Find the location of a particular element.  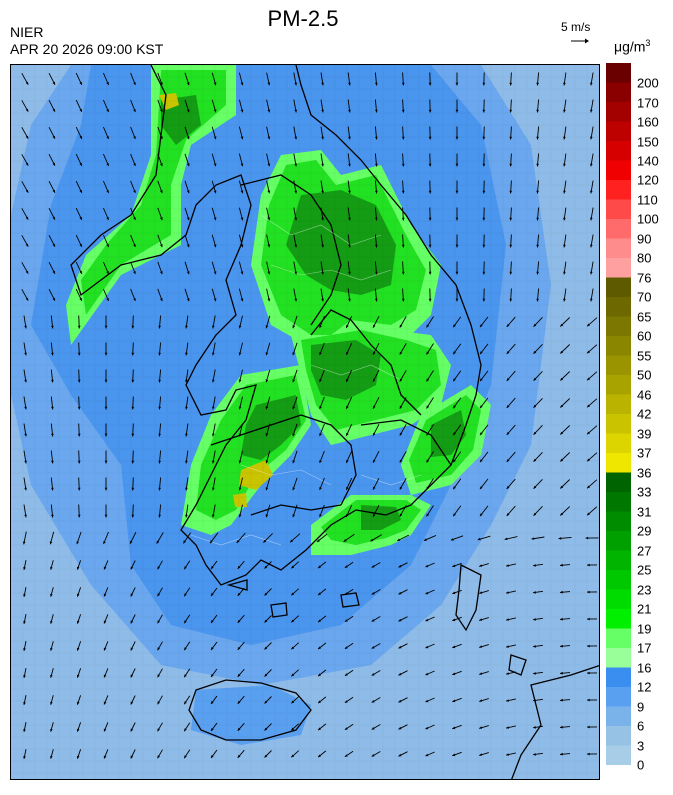

colorbar-tick-label: 80 is located at coordinates (644, 258).